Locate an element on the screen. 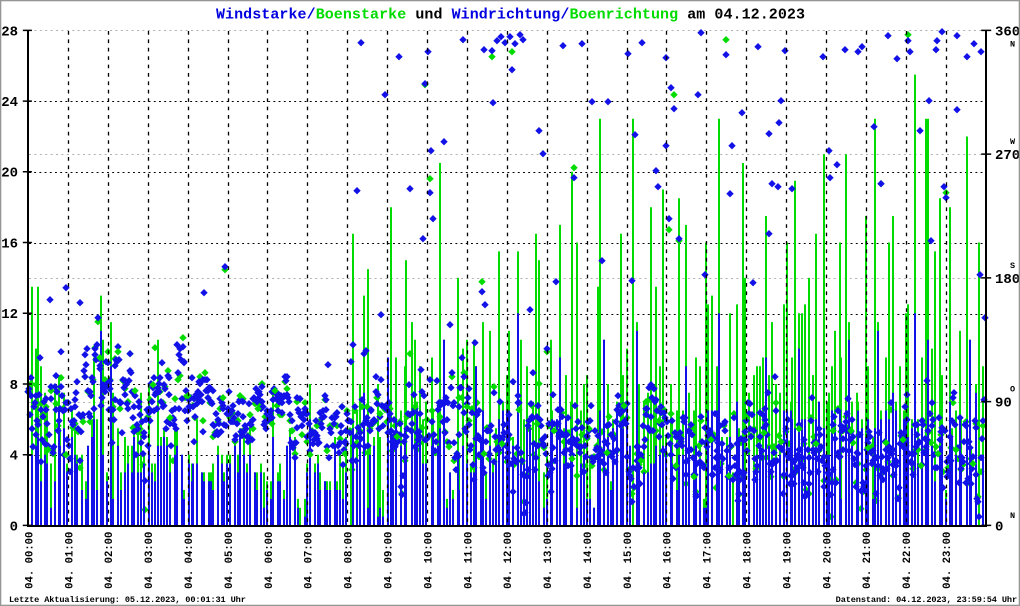 The width and height of the screenshot is (1020, 606). svg-text: 4 is located at coordinates (14, 457).